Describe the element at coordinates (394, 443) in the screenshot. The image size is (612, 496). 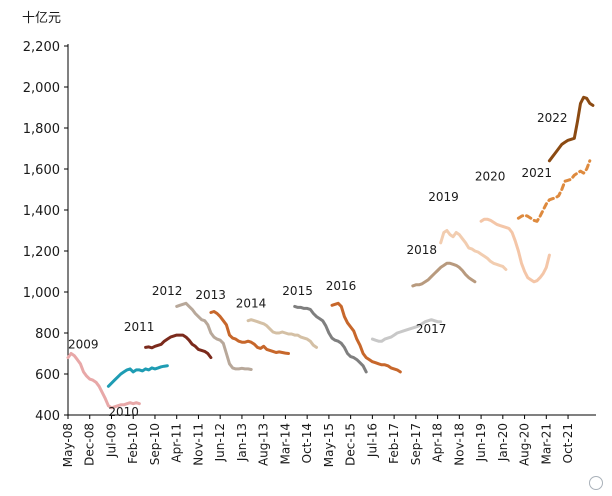
I see `x-tick-label: Feb-17` at that location.